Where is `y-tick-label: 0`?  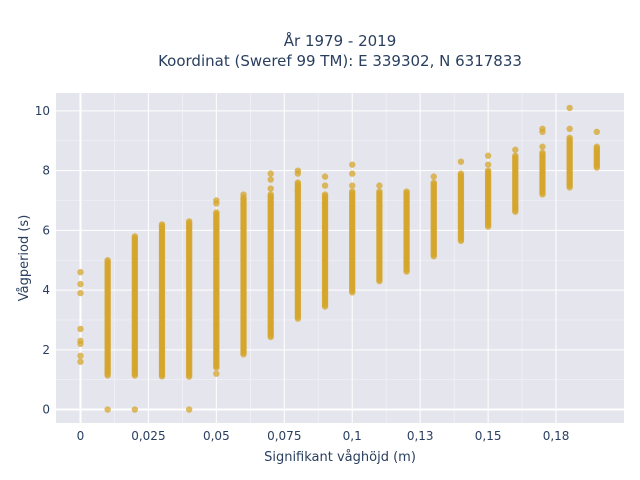 y-tick-label: 0 is located at coordinates (46, 410).